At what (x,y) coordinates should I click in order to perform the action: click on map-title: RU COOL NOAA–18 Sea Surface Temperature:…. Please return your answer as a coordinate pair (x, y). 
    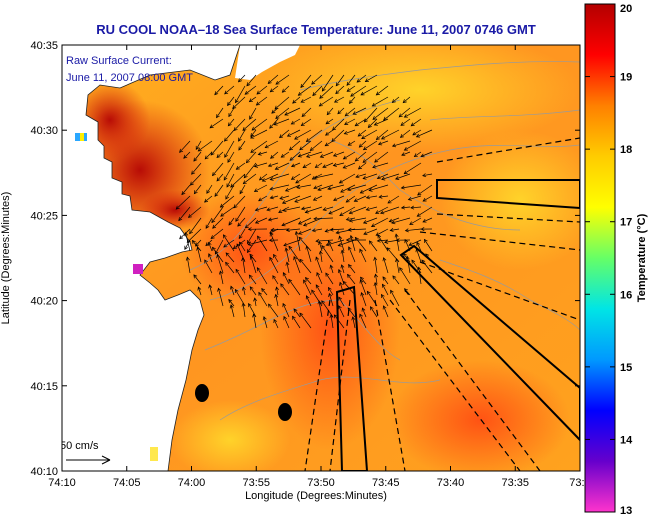
    Looking at the image, I should click on (316, 29).